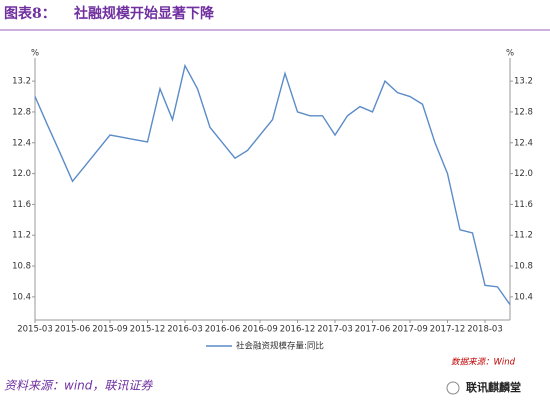 The width and height of the screenshot is (550, 416). What do you see at coordinates (21, 267) in the screenshot?
I see `y-tick-label: 10.8` at bounding box center [21, 267].